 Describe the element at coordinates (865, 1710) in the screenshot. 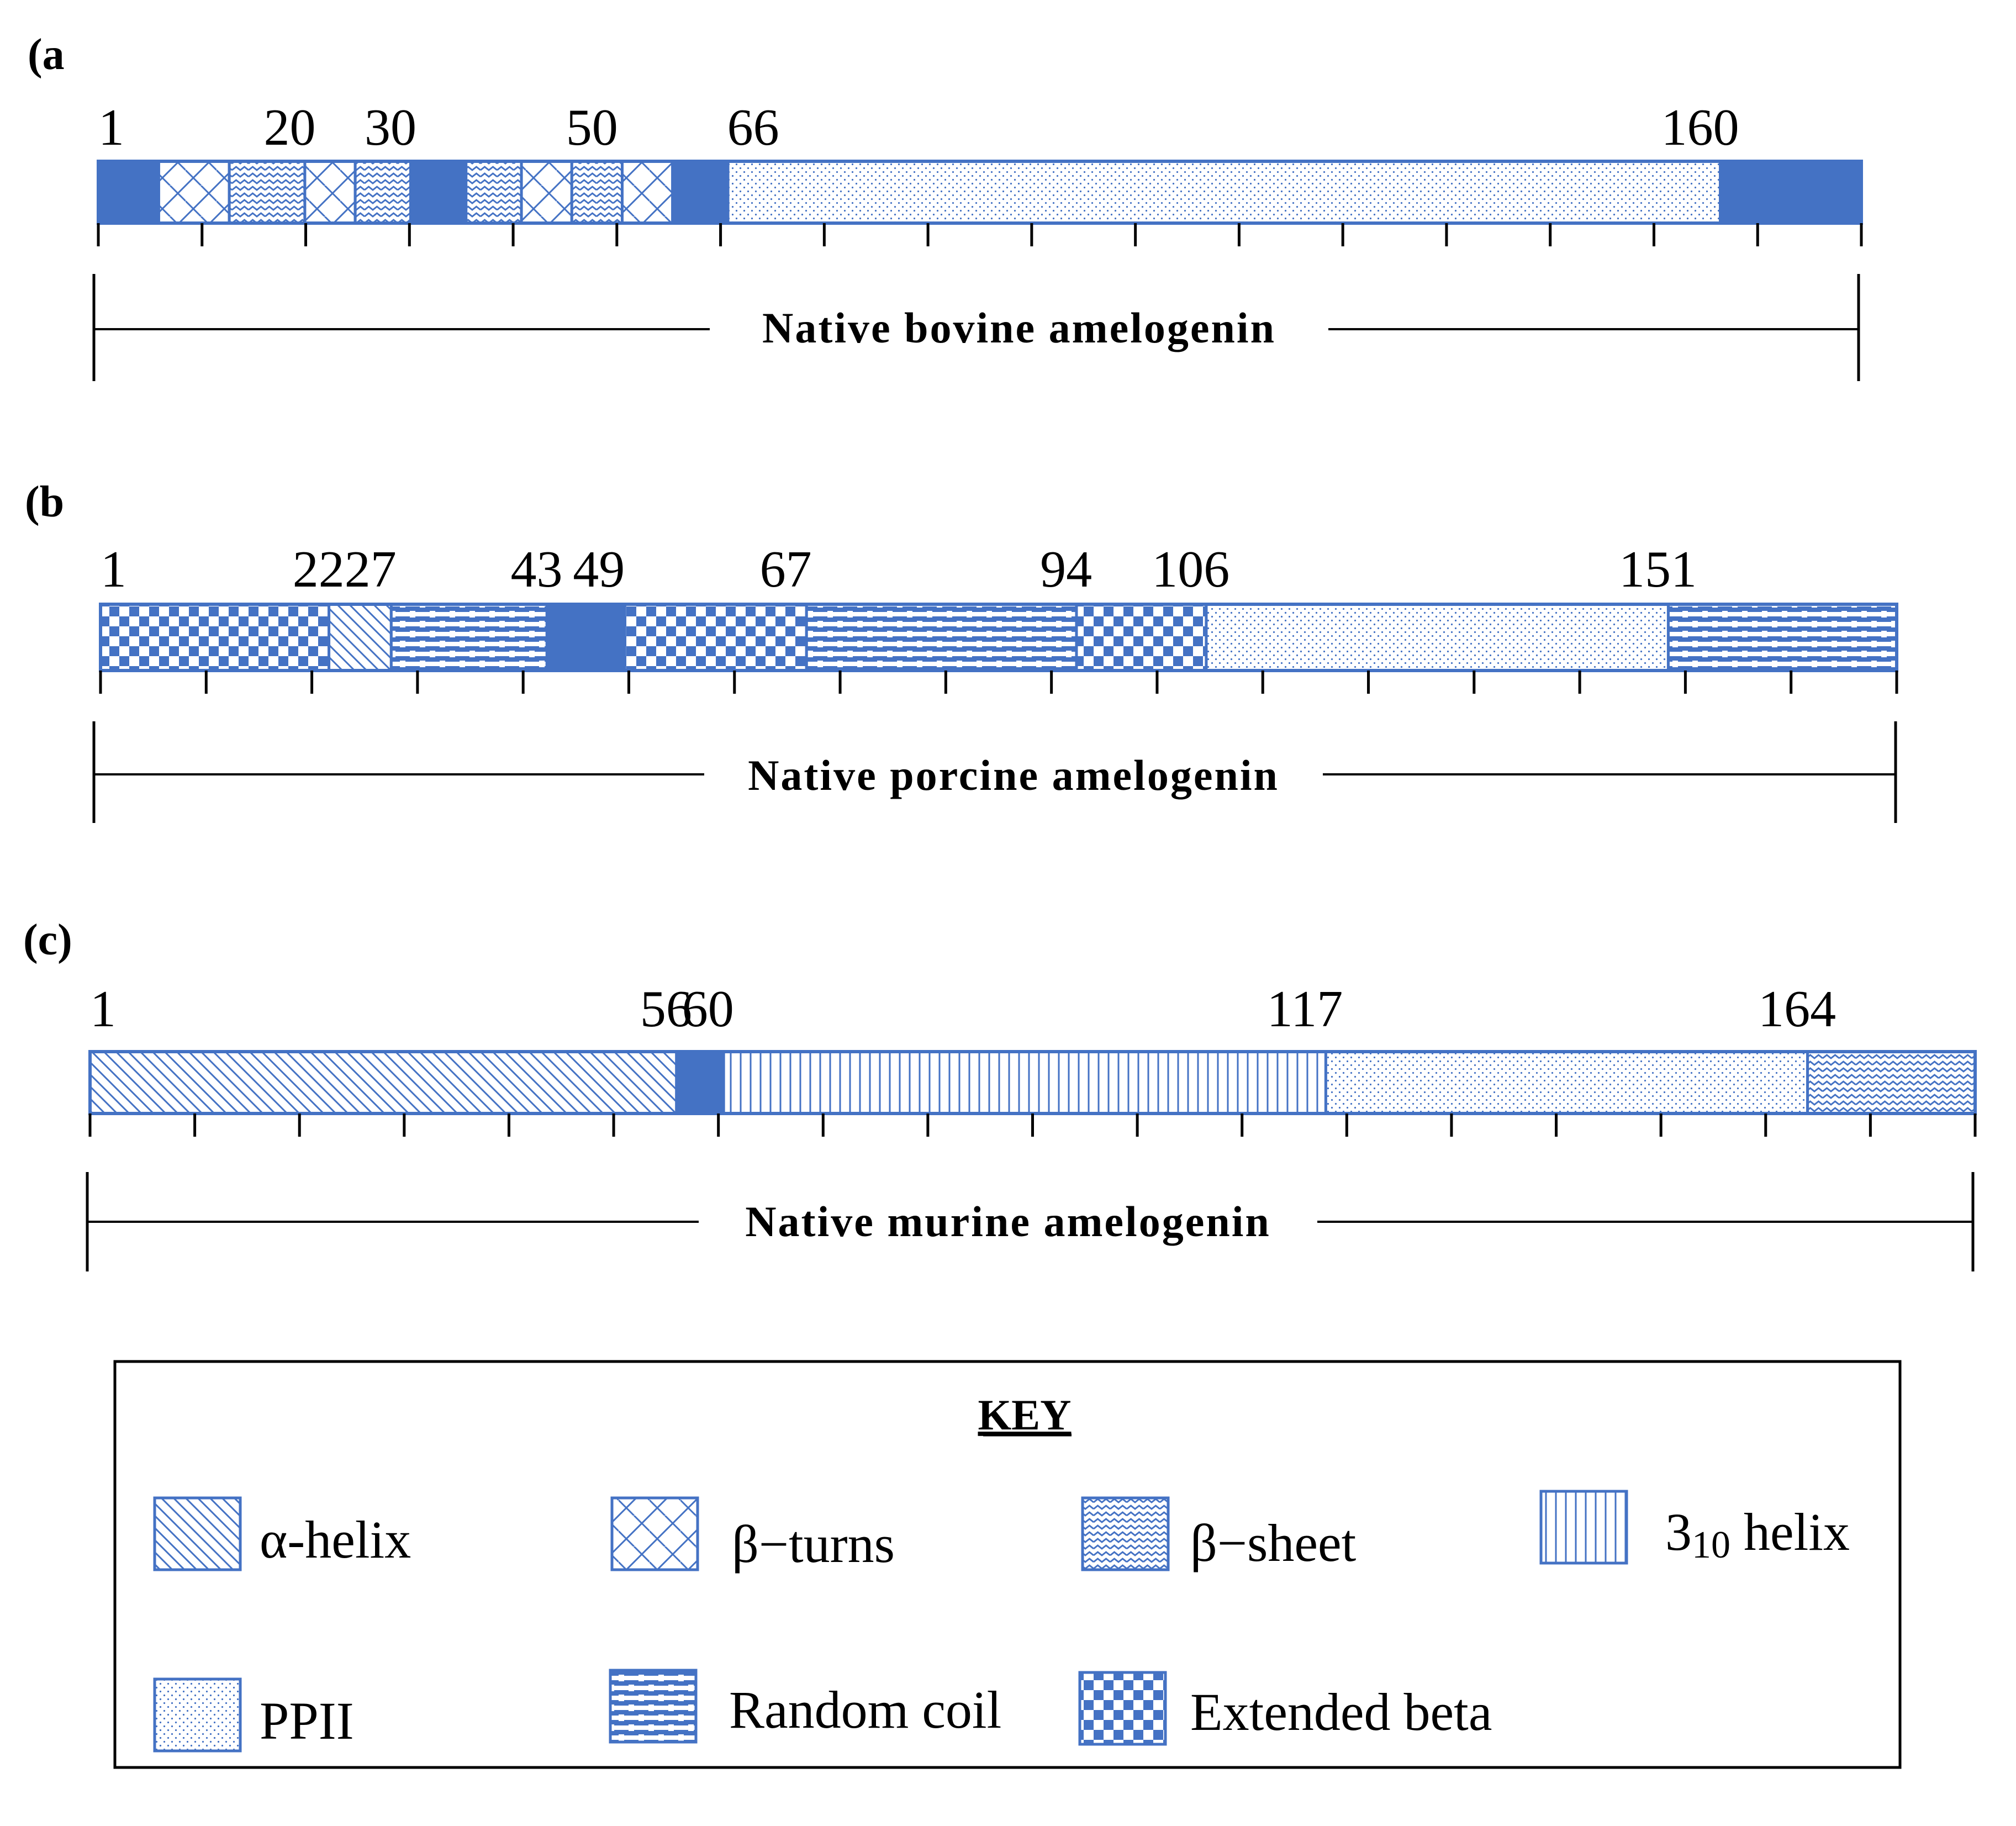

I see `key-label-random-coil: Random coil` at that location.